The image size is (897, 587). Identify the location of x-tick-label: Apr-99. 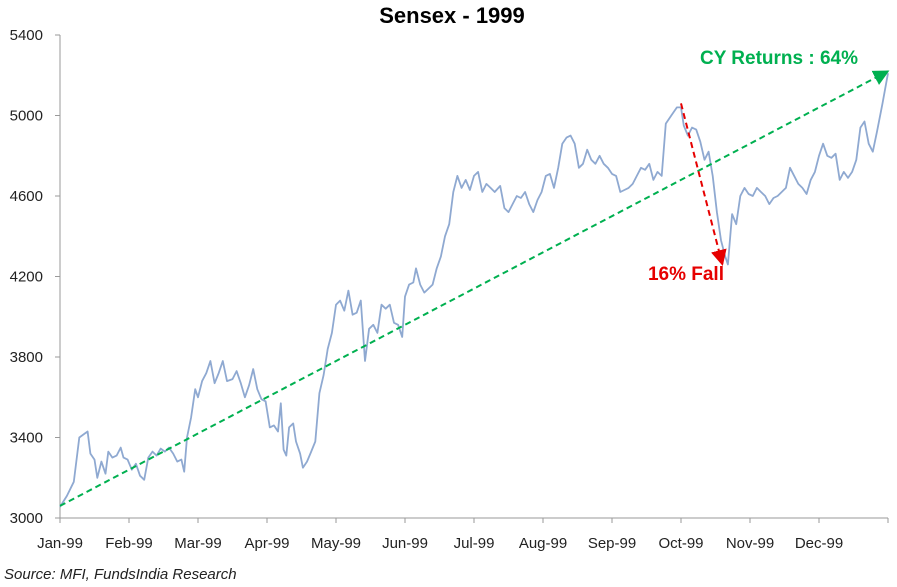
(266, 543).